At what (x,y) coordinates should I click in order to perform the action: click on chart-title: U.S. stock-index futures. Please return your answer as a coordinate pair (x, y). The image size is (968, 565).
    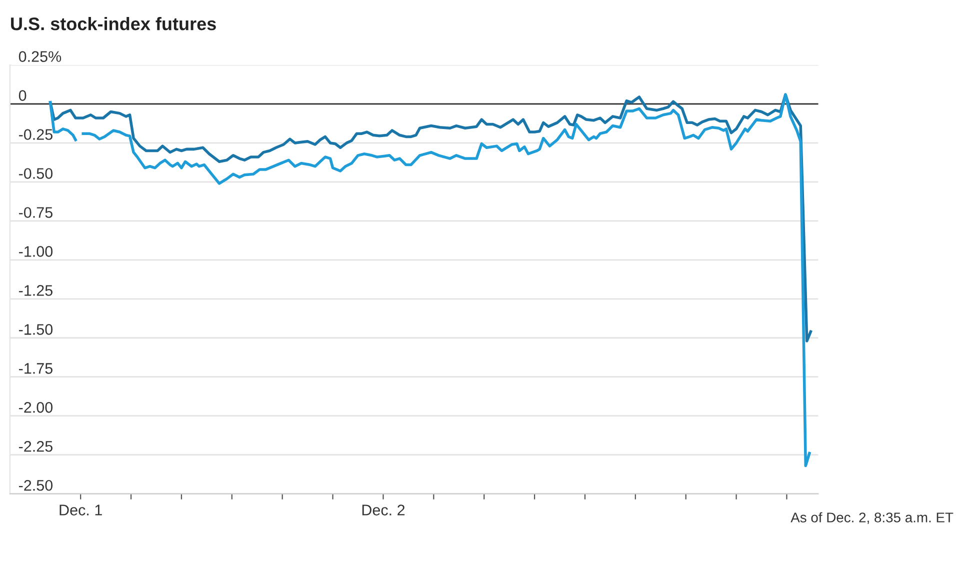
    Looking at the image, I should click on (113, 23).